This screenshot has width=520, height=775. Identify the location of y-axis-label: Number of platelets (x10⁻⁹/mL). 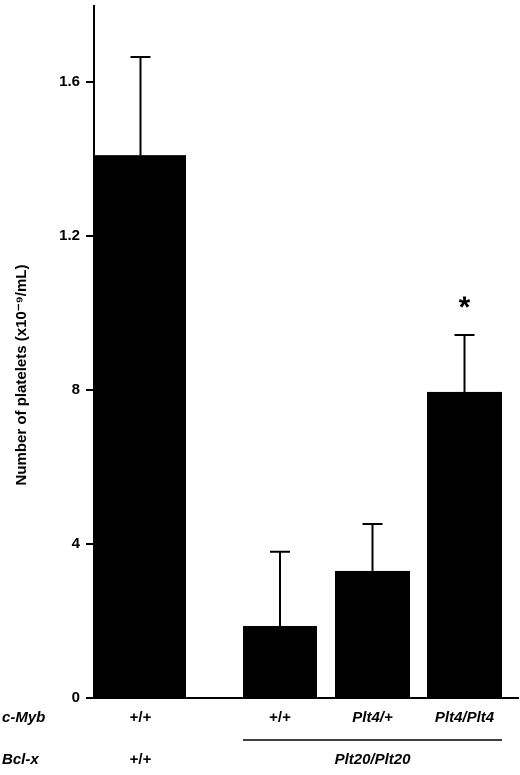
(21, 375).